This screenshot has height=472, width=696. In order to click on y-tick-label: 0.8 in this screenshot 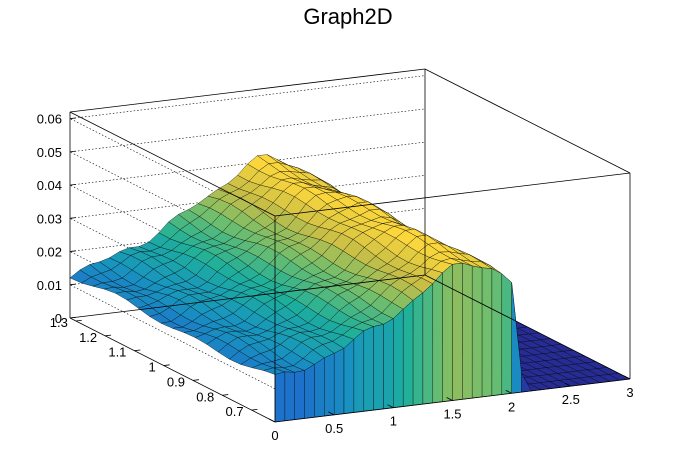, I will do `click(205, 396)`.